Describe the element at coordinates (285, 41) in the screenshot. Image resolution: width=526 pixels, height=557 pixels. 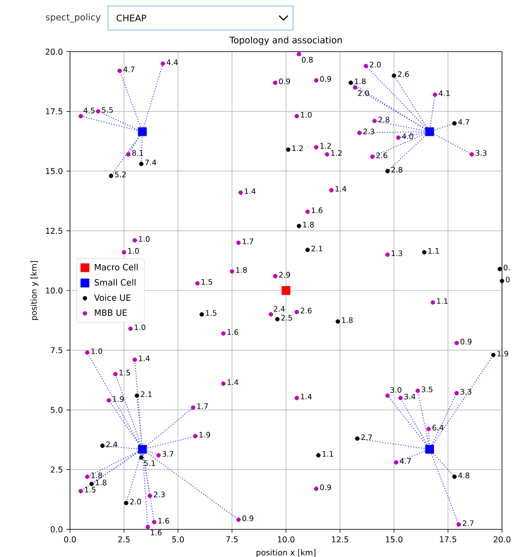
I see `chart-title: Topology and association` at that location.